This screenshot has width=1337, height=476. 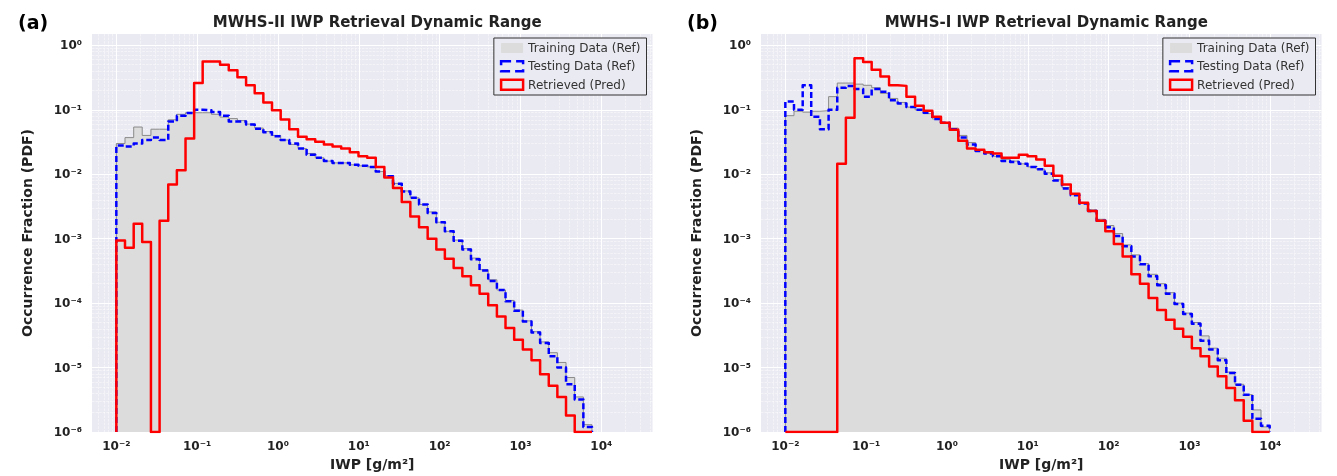 I want to click on chart-title: MWHS-II IWP Retrieval Dynamic Range, so click(x=377, y=21).